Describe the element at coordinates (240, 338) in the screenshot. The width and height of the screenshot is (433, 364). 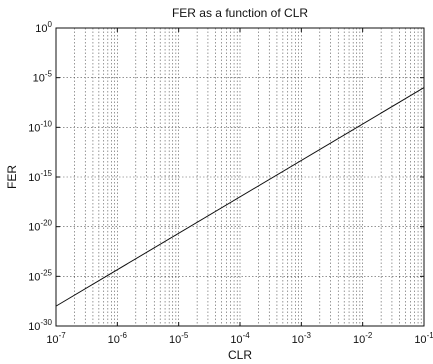
I see `x-tick-label: 10⁻⁴` at that location.